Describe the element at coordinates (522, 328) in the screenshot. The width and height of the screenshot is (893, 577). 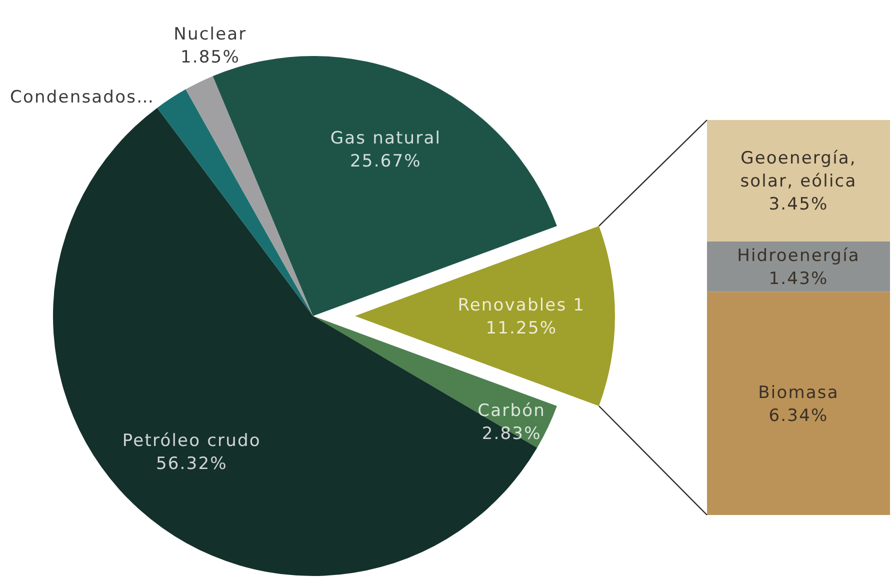
I see `data-label: 11.25%` at that location.